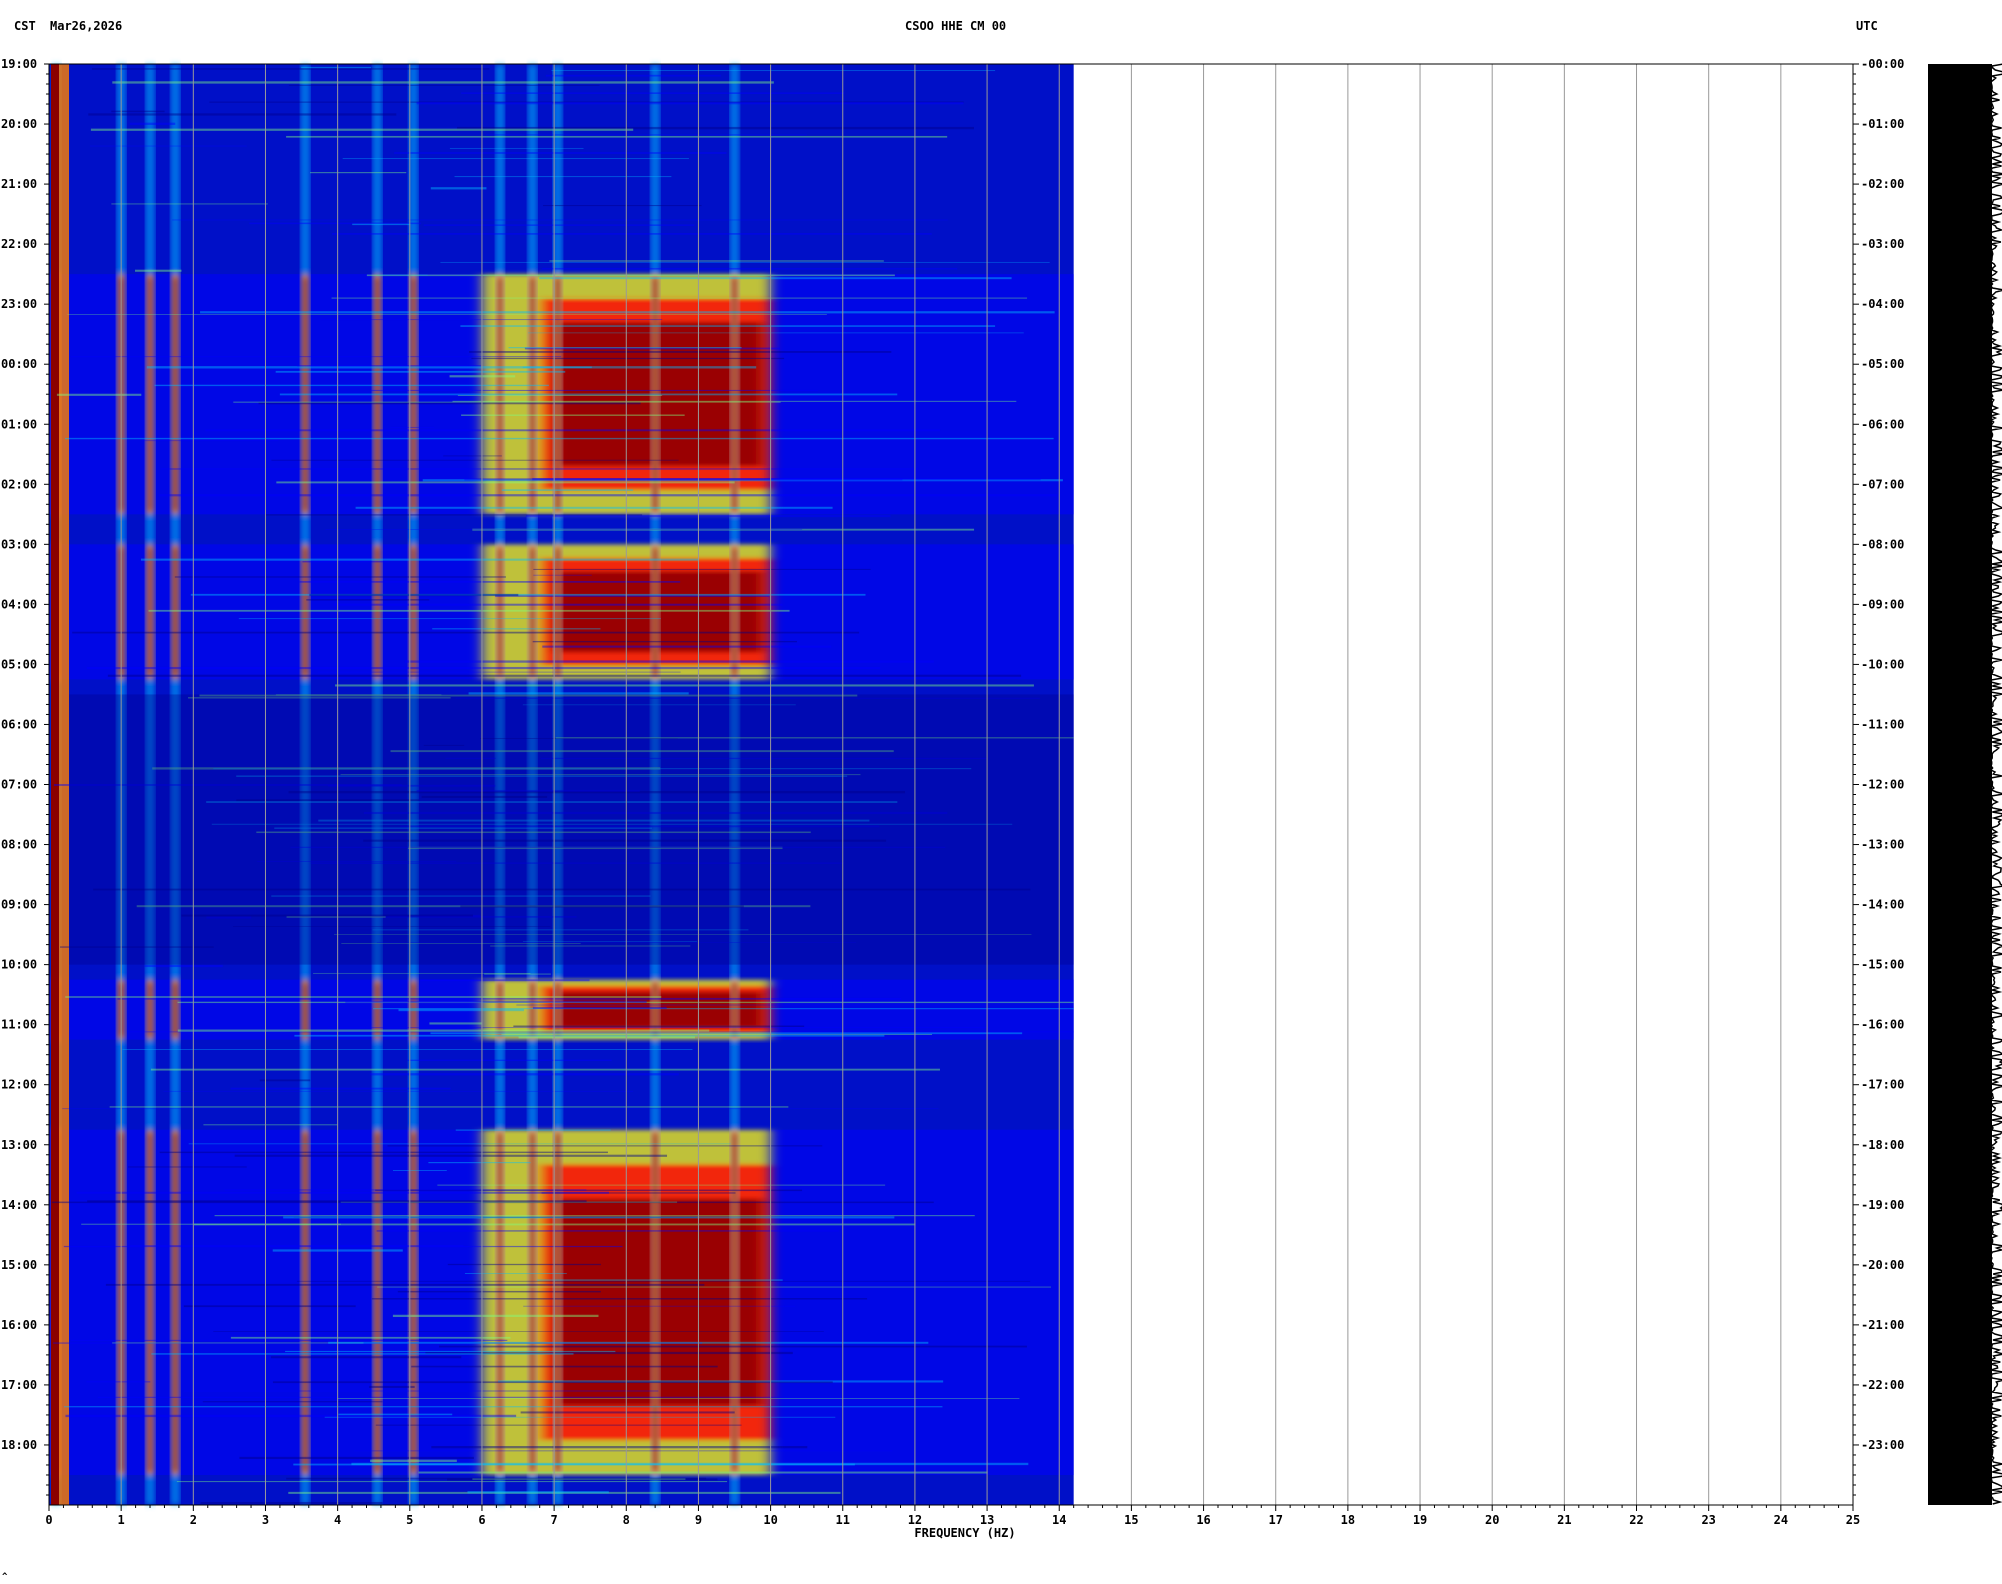  What do you see at coordinates (19, 604) in the screenshot?
I see `left-time-label: 04:00` at bounding box center [19, 604].